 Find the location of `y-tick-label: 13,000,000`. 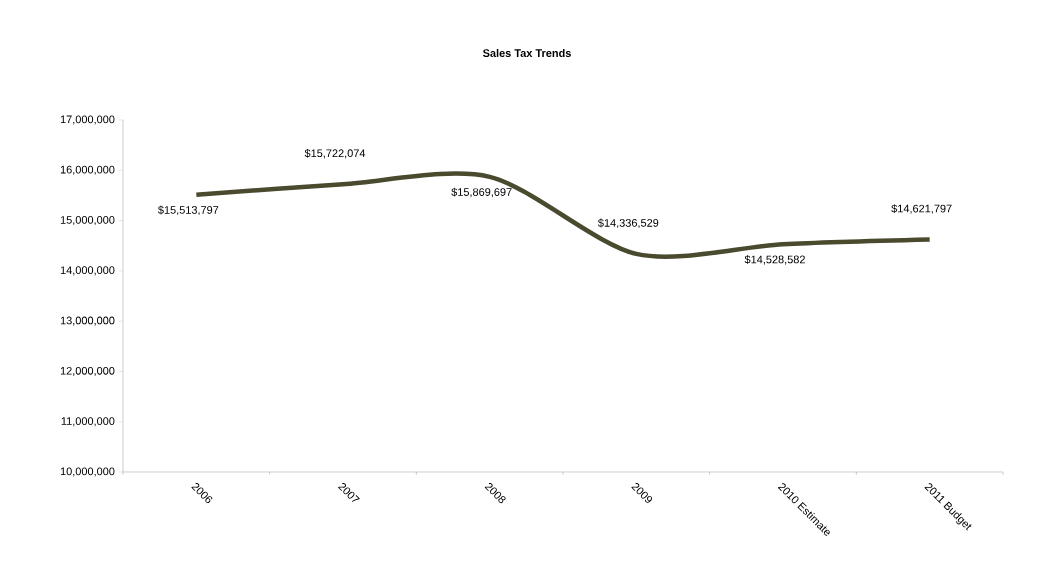

y-tick-label: 13,000,000 is located at coordinates (87, 321).